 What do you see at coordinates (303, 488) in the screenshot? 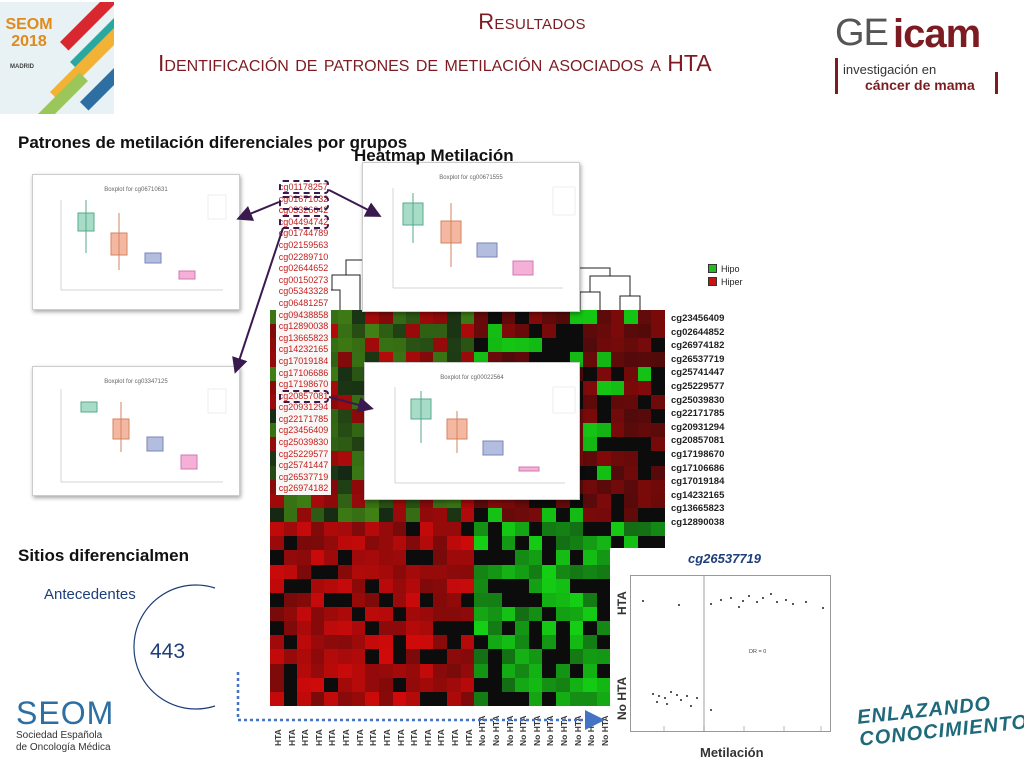
I see `highlighted-cpg-label: cg26974182` at bounding box center [303, 488].